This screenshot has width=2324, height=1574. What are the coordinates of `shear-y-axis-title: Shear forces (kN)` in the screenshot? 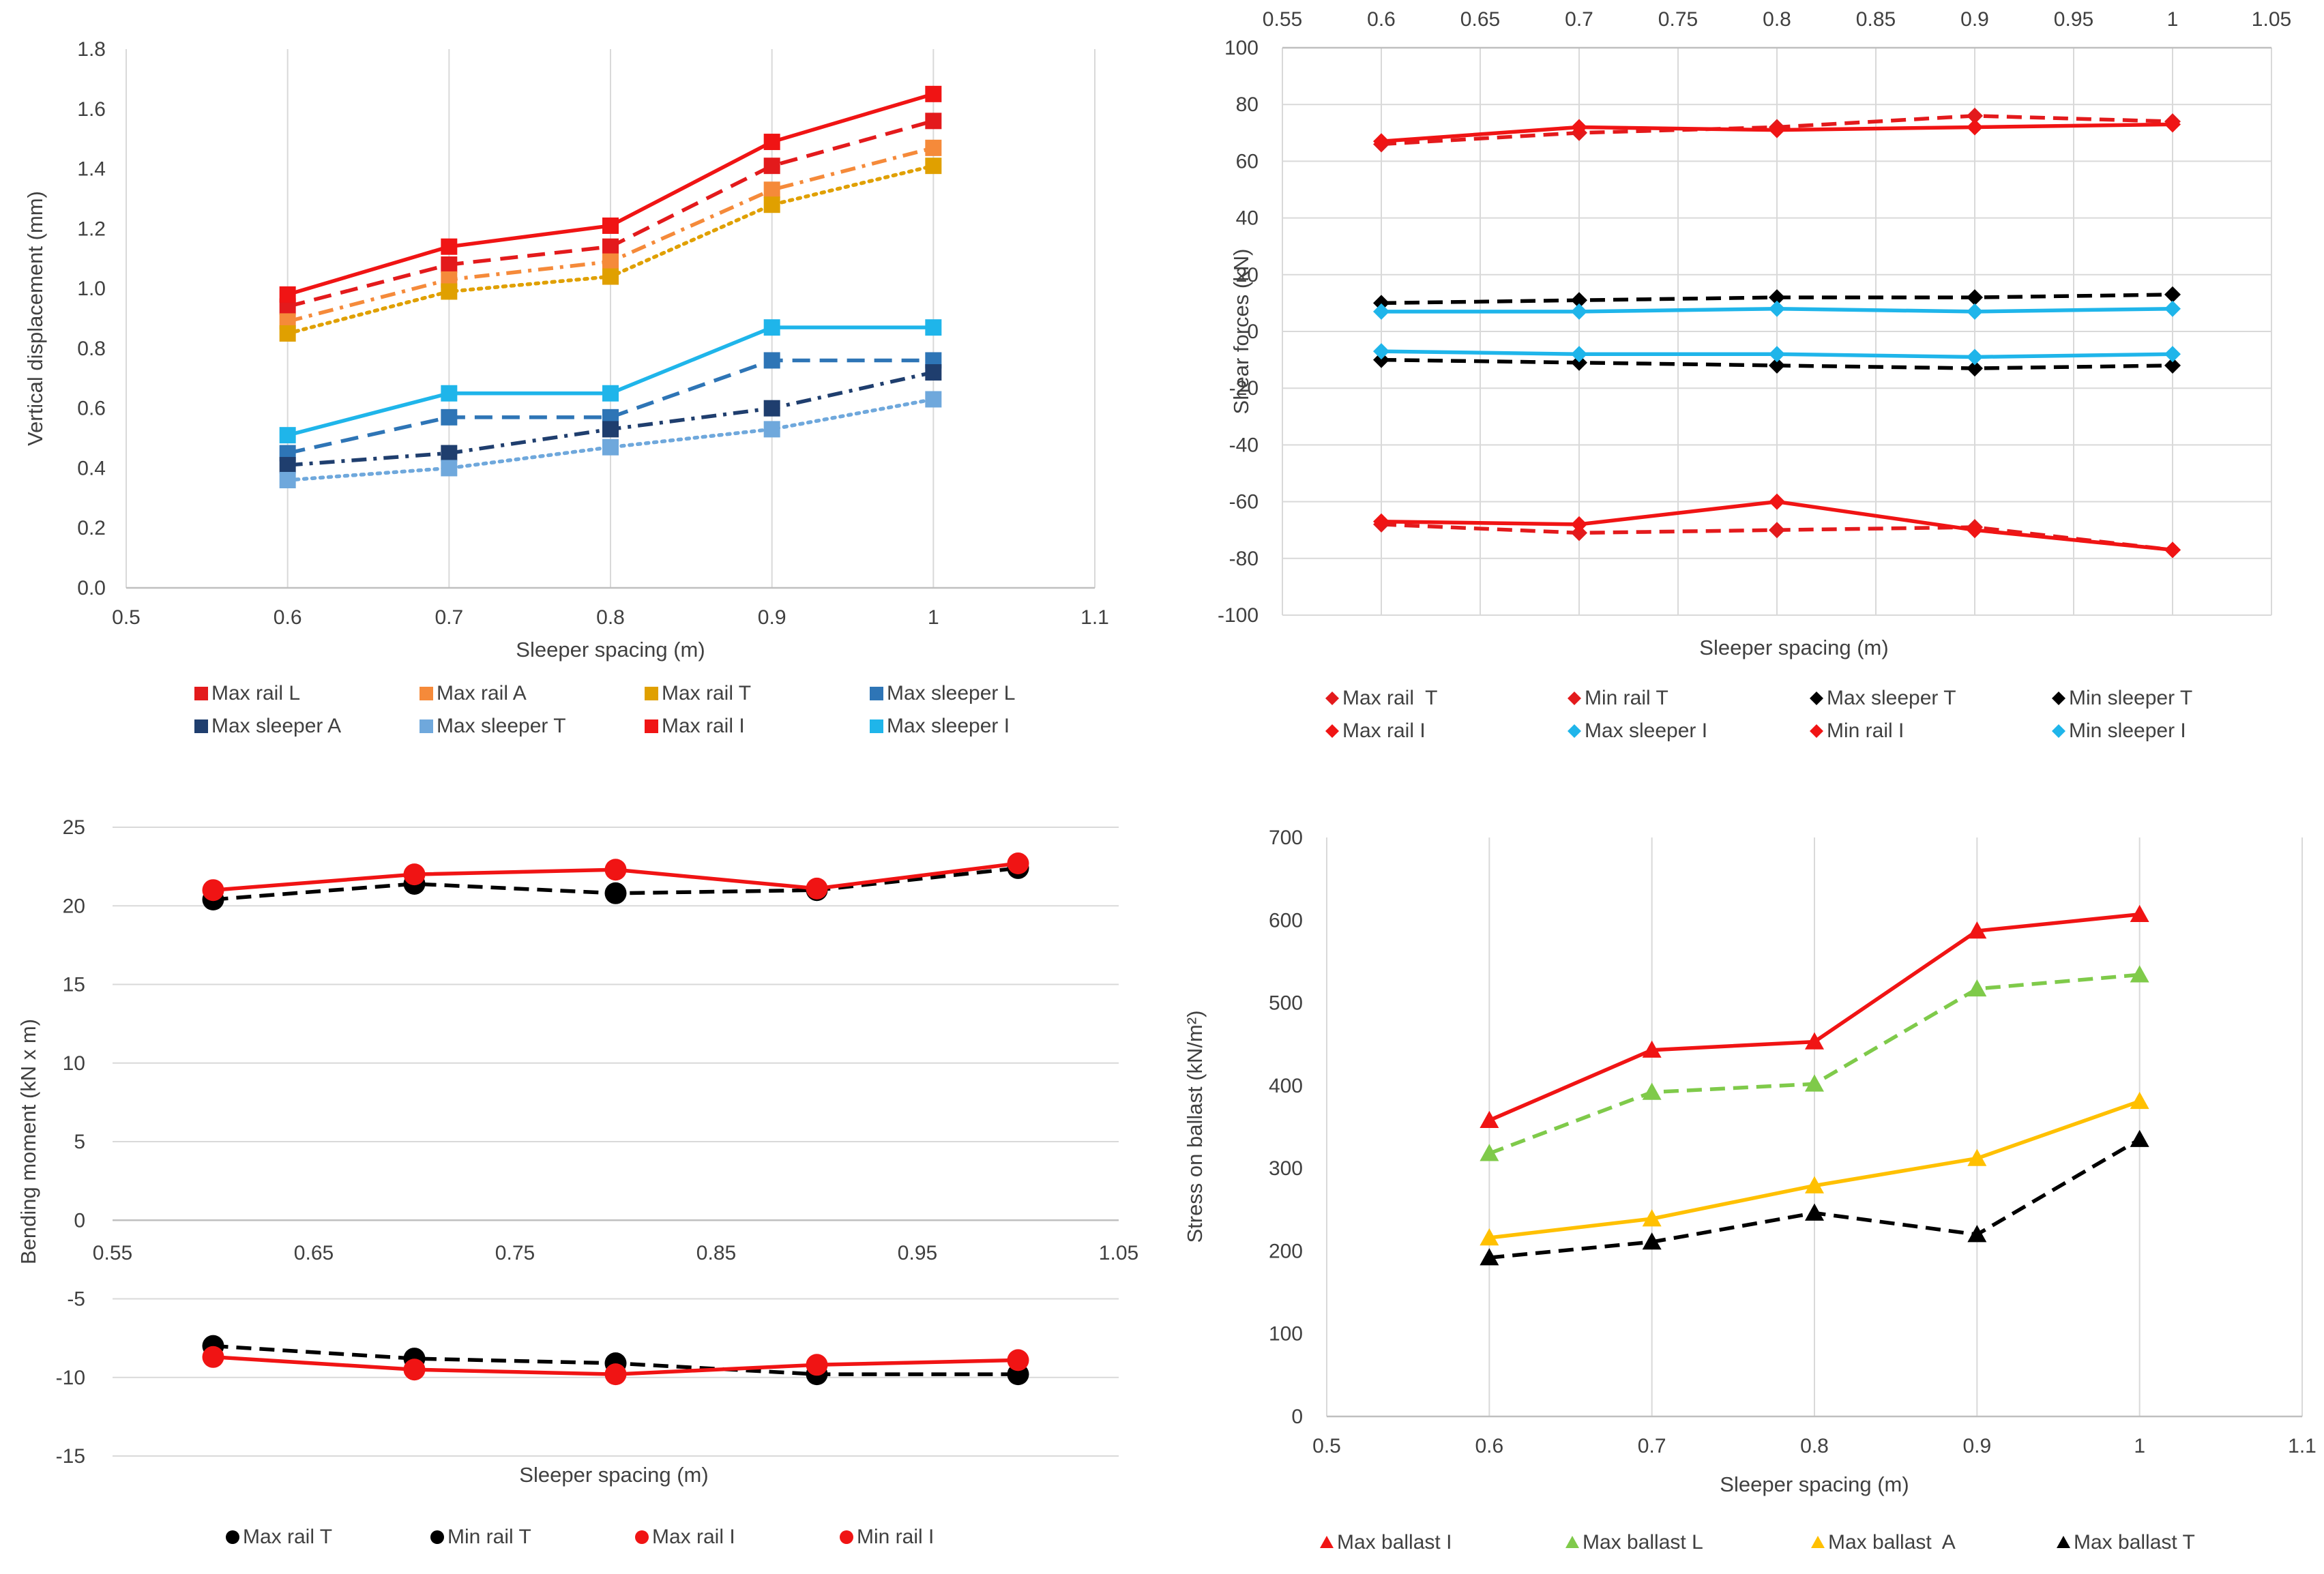 It's located at (1241, 332).